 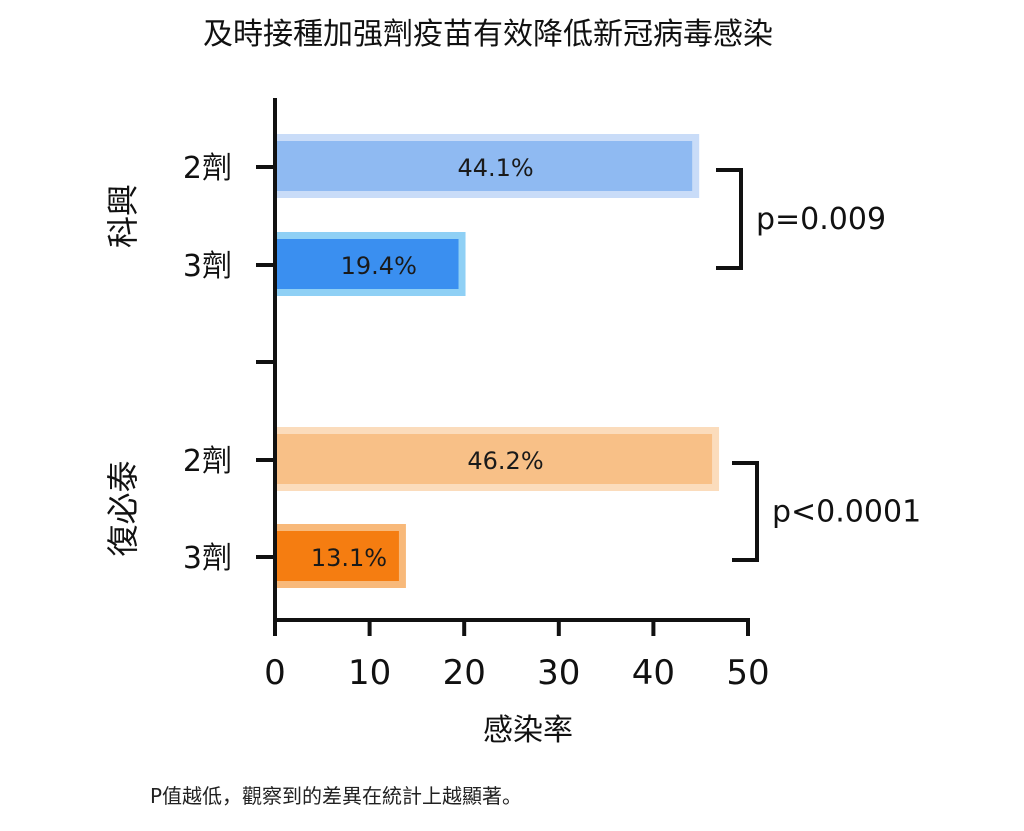 I want to click on category-label-0-0: 2劑, so click(x=207, y=168).